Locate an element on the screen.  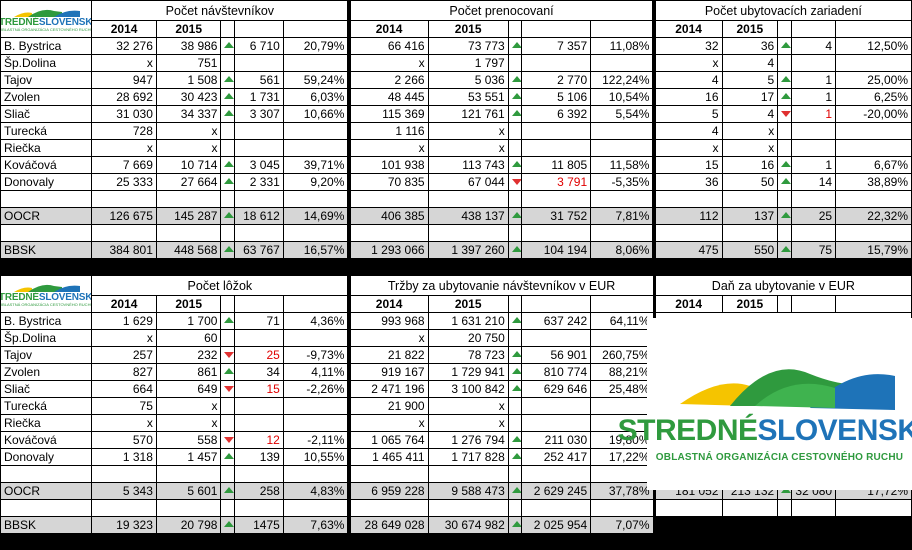
percent-change: 122,24% is located at coordinates (622, 80).